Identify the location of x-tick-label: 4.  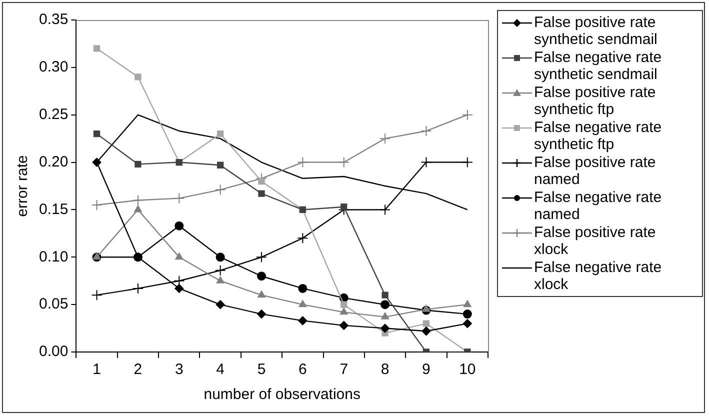
(220, 369).